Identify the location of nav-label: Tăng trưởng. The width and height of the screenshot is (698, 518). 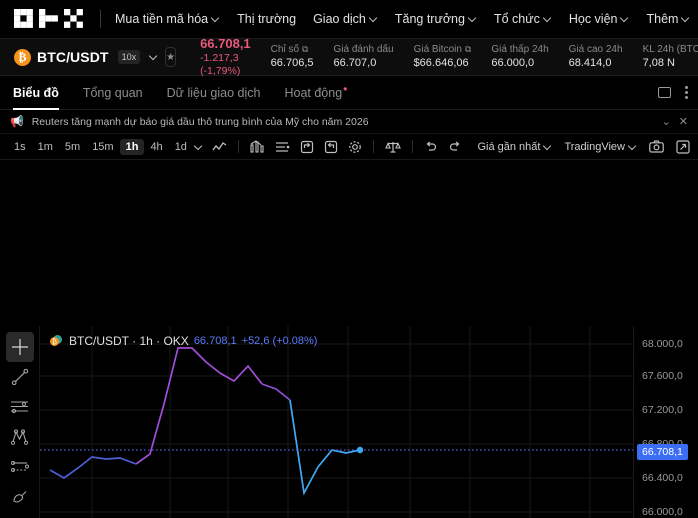
(429, 19).